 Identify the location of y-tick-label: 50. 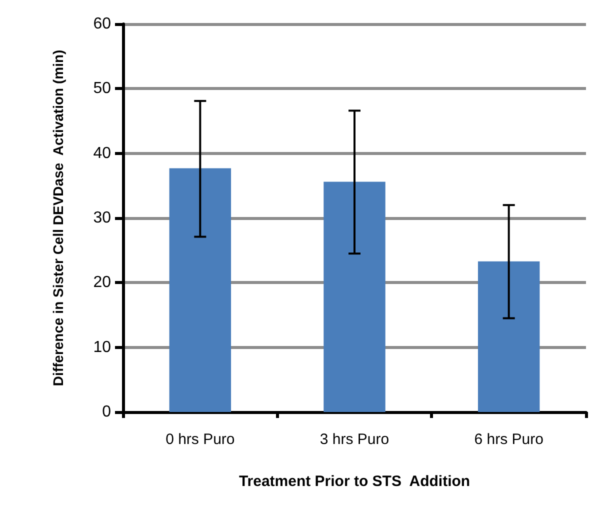
(102, 89).